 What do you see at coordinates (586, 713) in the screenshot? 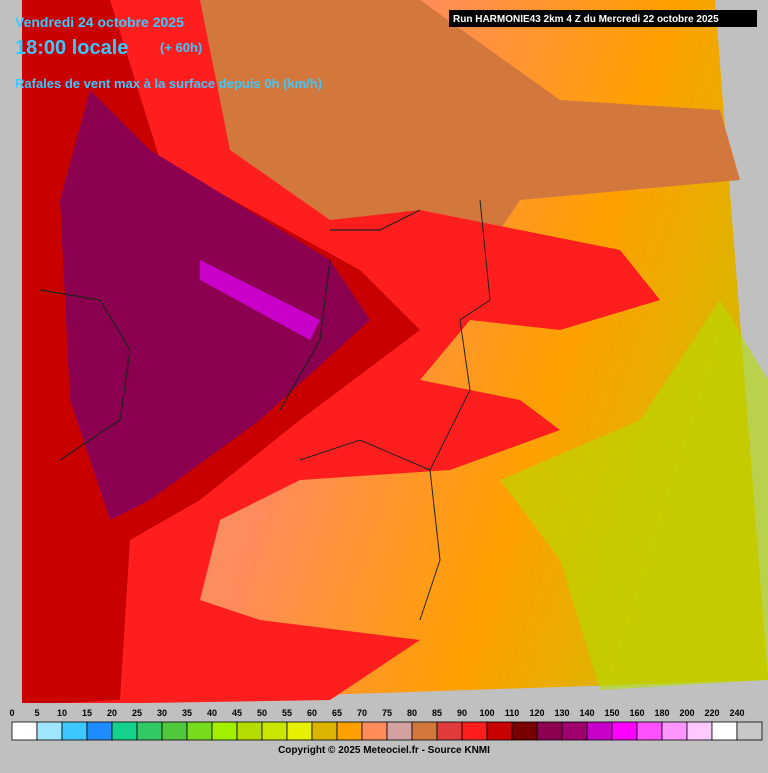
I see `legend-label: 140` at bounding box center [586, 713].